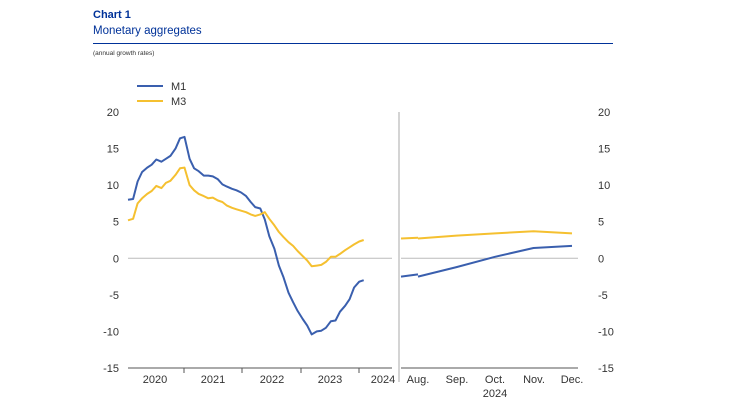 Image resolution: width=730 pixels, height=410 pixels. What do you see at coordinates (495, 394) in the screenshot?
I see `x-sublabel-year: 2024` at bounding box center [495, 394].